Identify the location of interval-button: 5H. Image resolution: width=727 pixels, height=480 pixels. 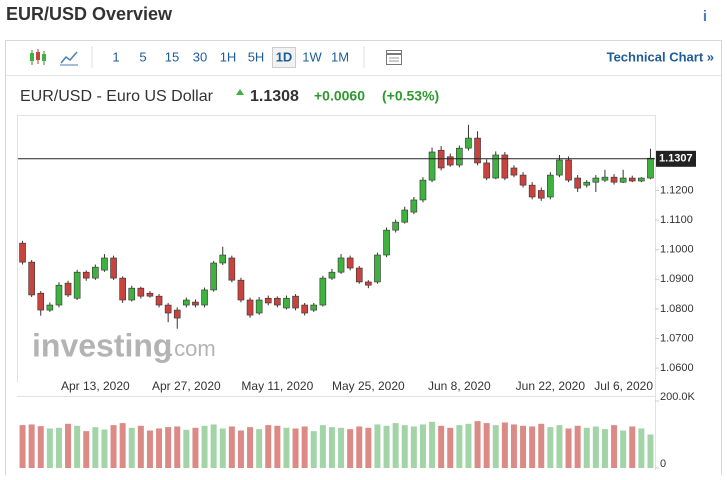
(256, 56).